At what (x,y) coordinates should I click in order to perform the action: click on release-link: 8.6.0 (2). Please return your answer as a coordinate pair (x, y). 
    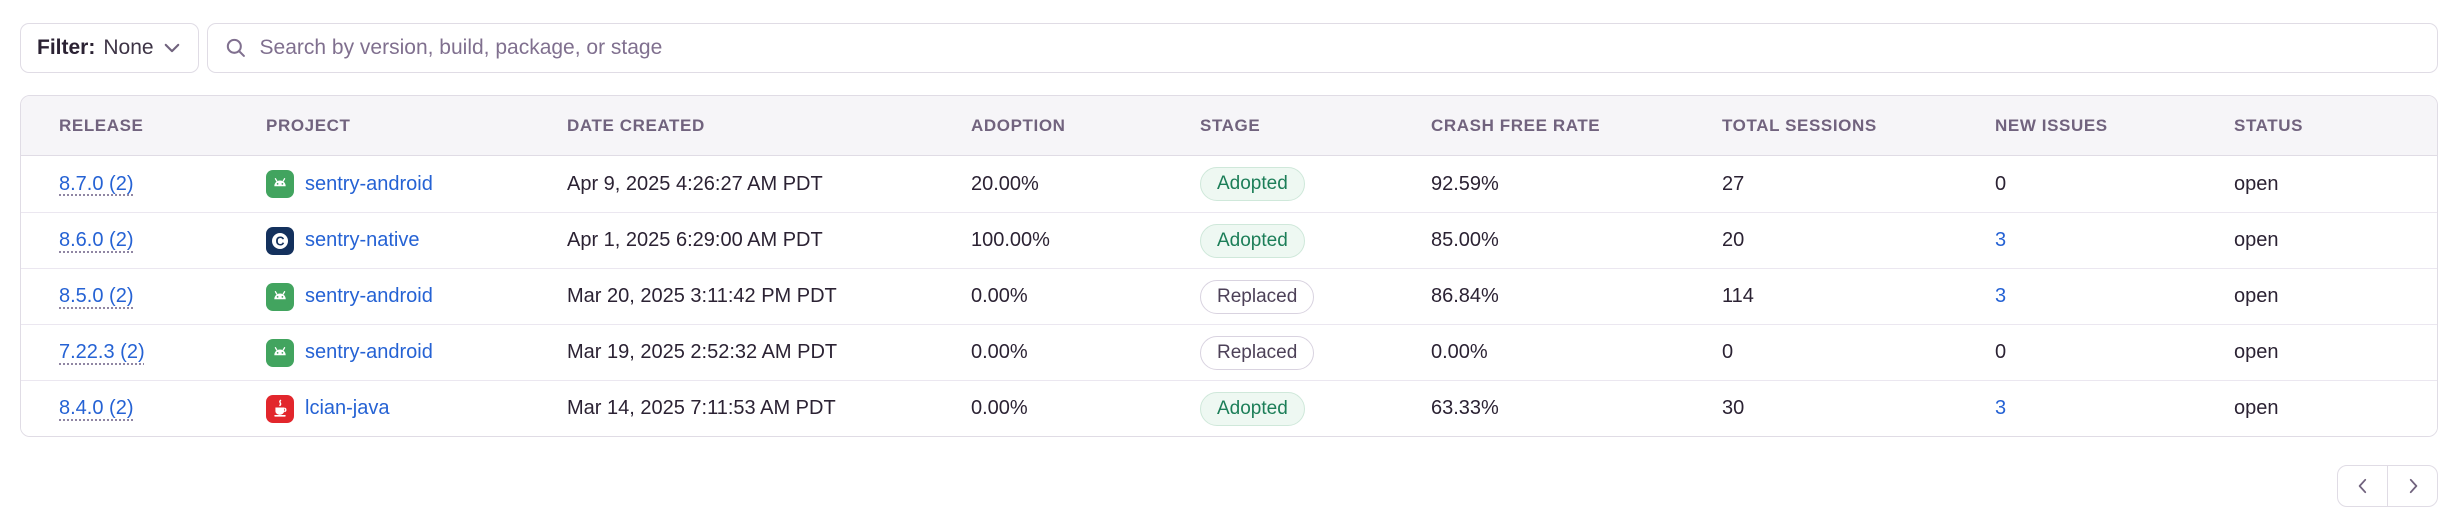
    Looking at the image, I should click on (96, 240).